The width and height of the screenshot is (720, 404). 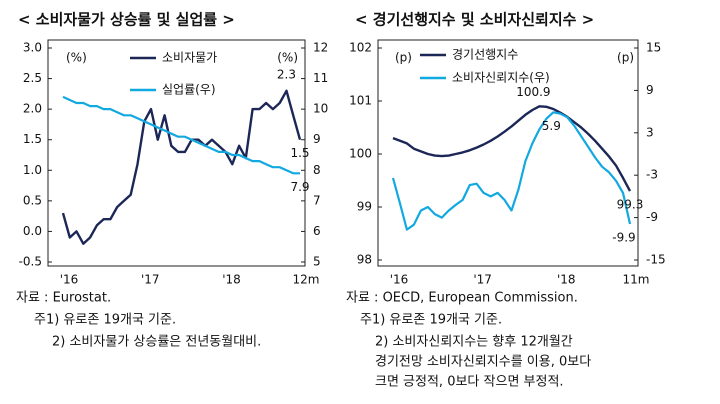 I want to click on note: 크면 긍정적, 0보다 작으면 부정적., so click(x=469, y=382).